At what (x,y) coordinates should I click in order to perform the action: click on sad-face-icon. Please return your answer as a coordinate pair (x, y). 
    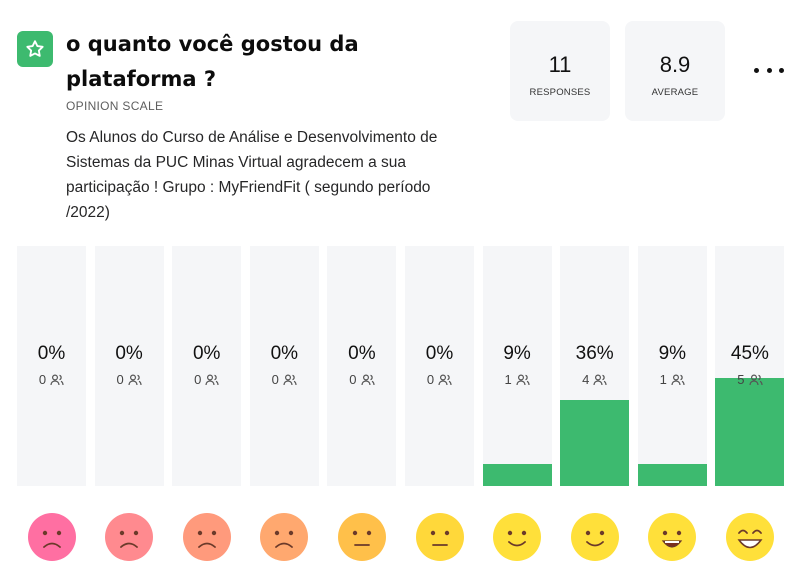
    Looking at the image, I should click on (129, 537).